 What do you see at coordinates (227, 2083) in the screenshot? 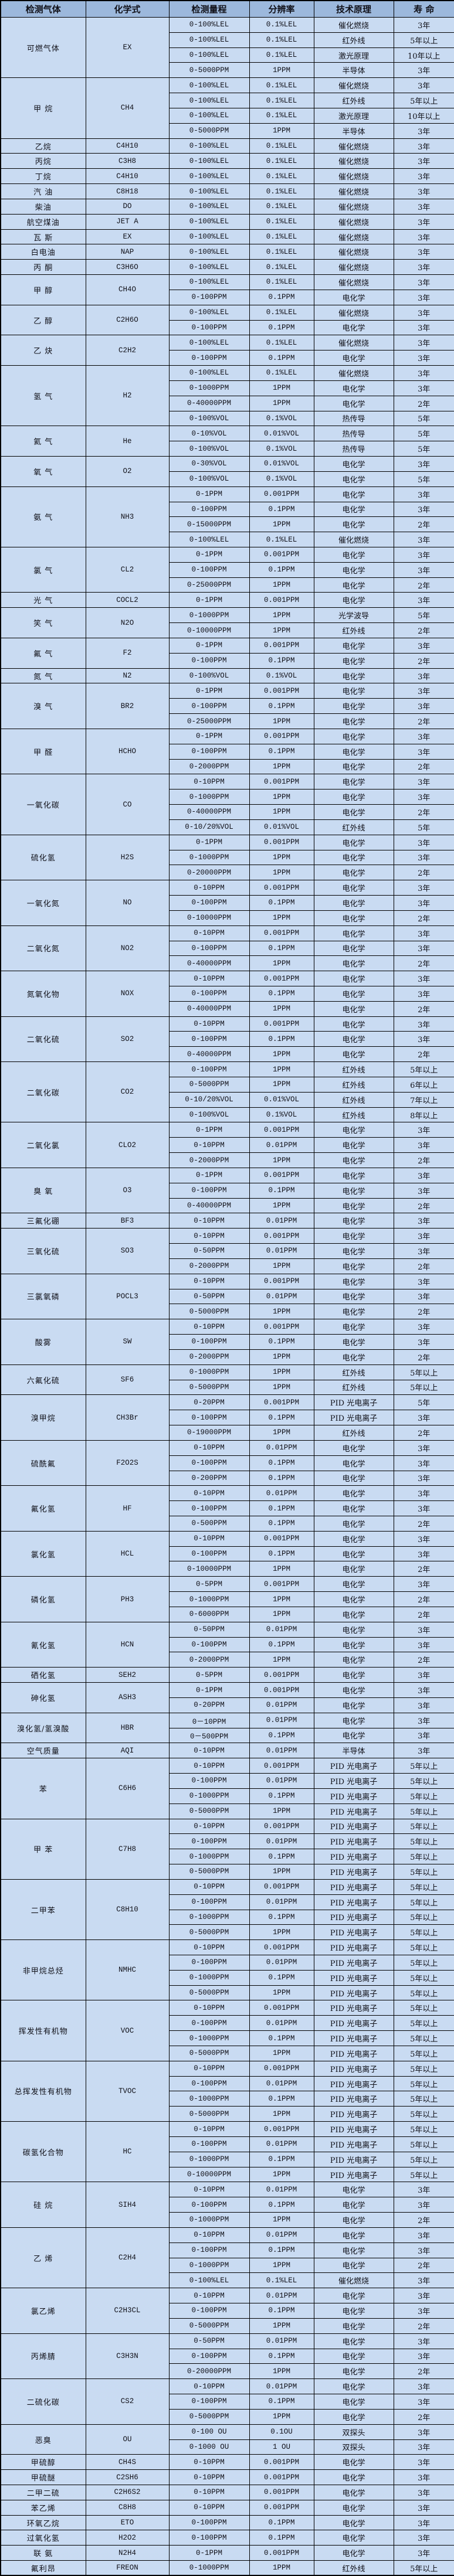
I see `table-row: 0-100PPM 0.01PPM PID 光电离子 5年以上` at bounding box center [227, 2083].